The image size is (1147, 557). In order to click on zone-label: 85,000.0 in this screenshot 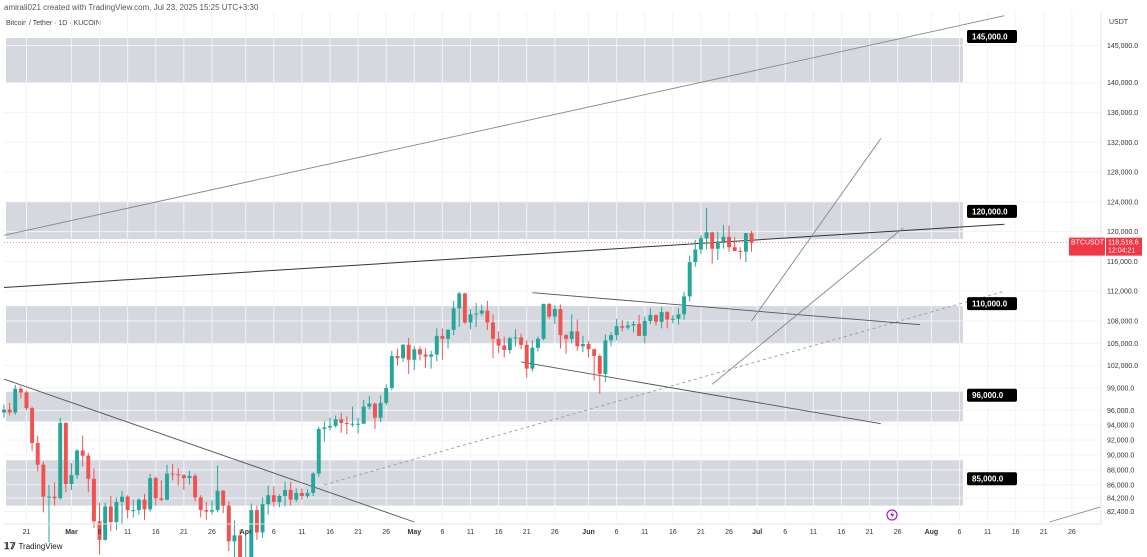, I will do `click(992, 479)`.